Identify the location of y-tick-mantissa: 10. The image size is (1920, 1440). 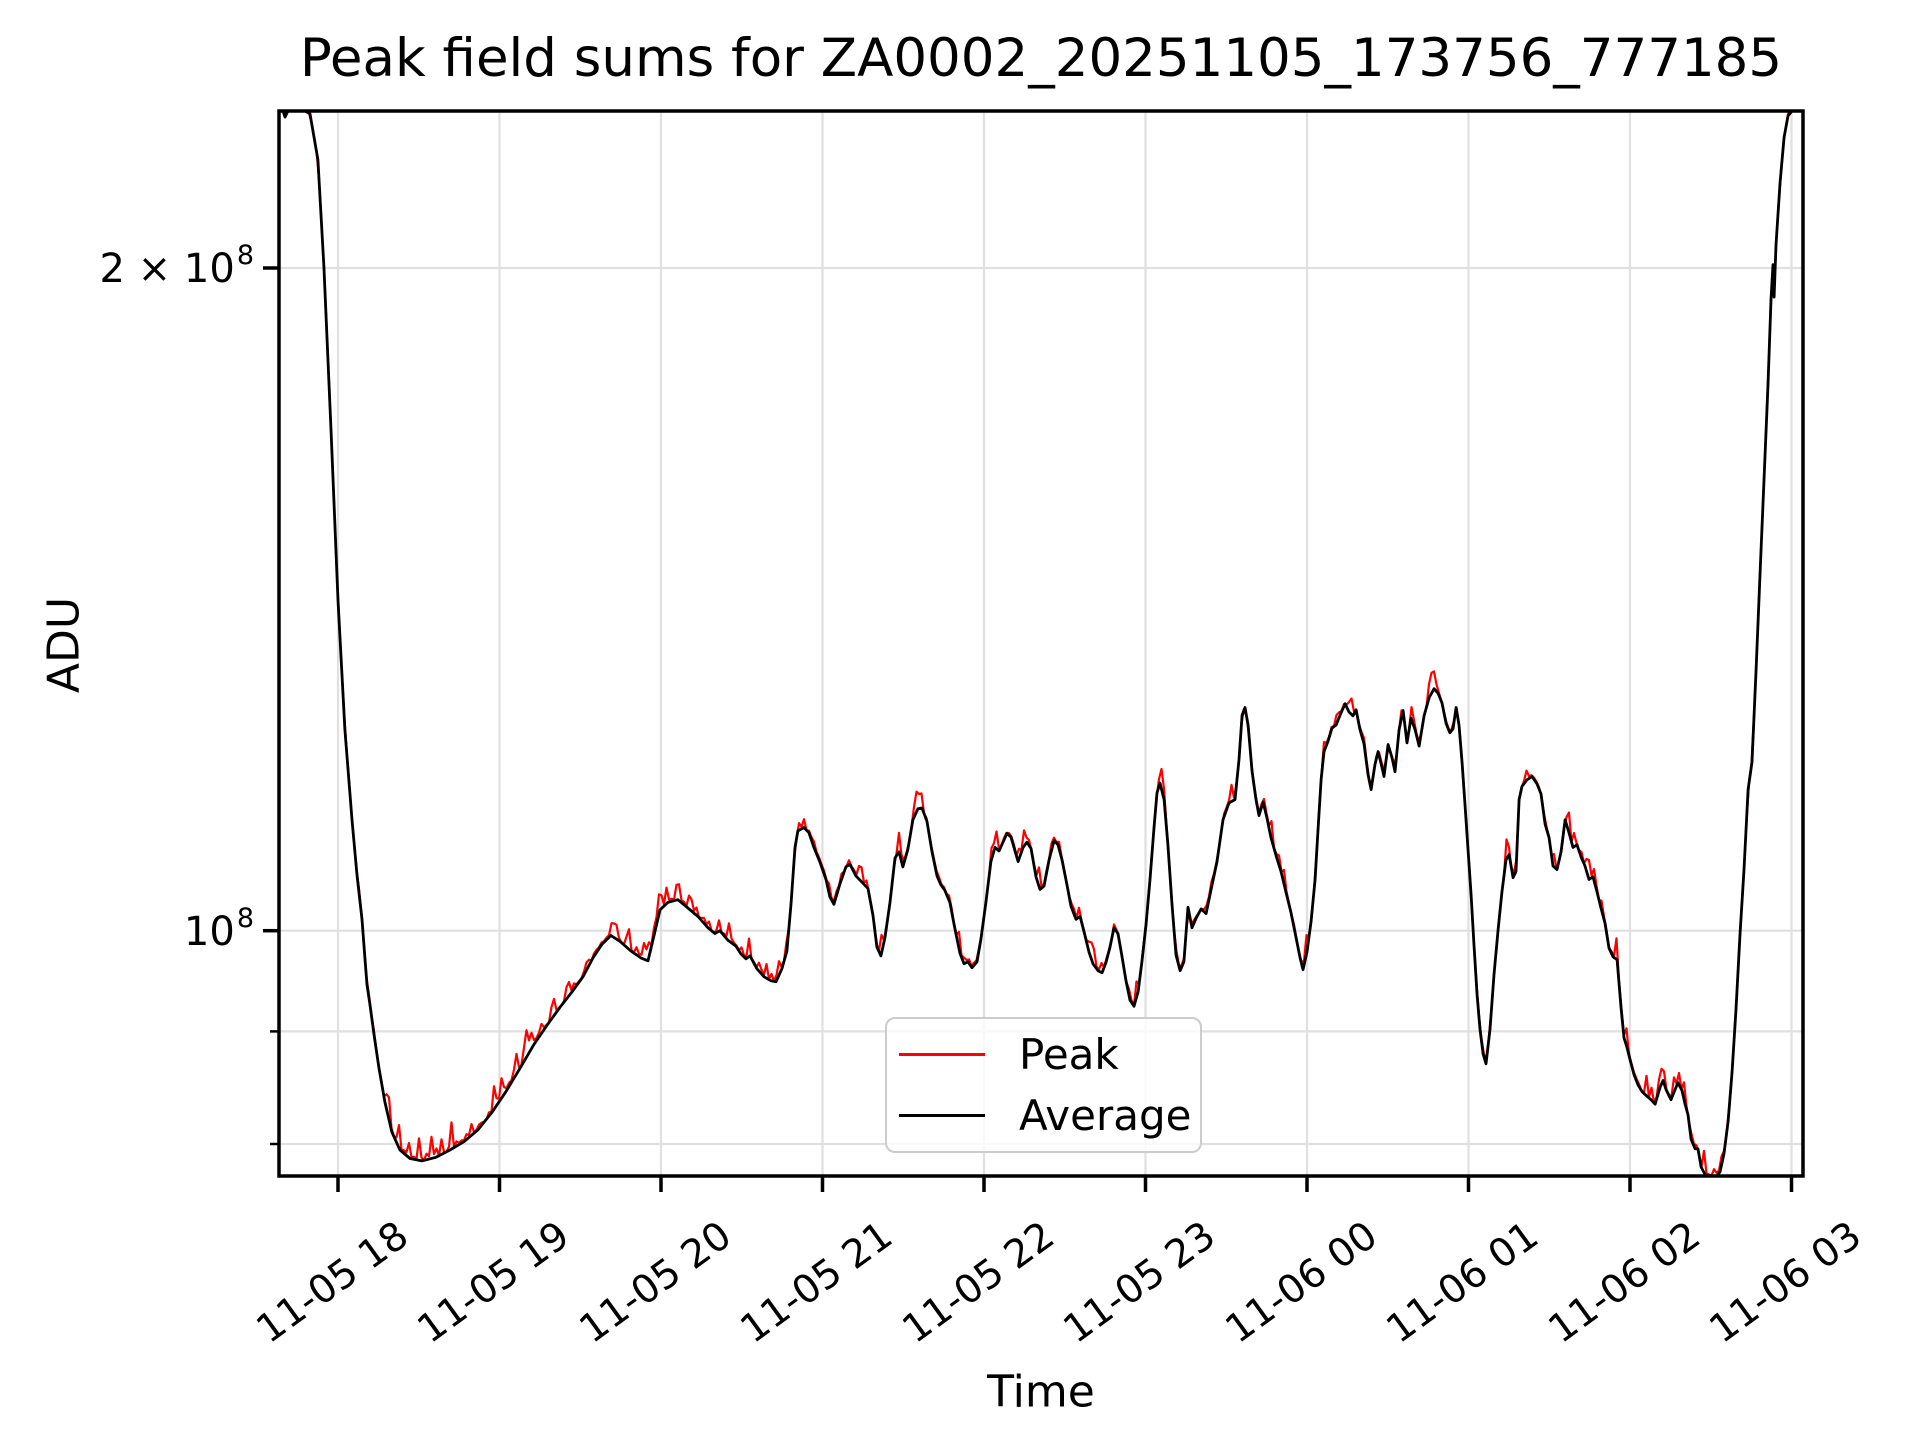
(209, 932).